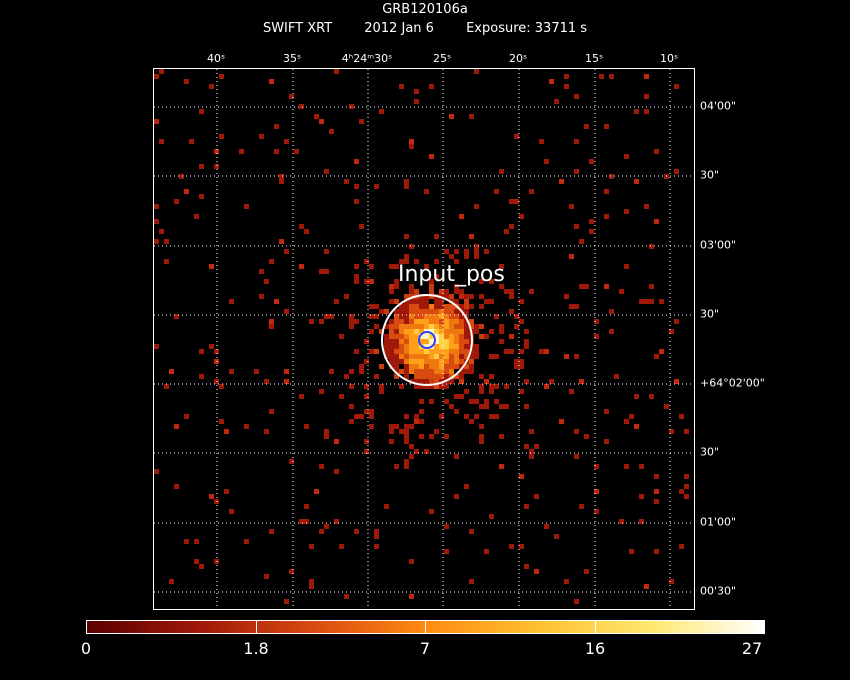 This screenshot has height=680, width=850. Describe the element at coordinates (595, 627) in the screenshot. I see `colorbar-tick` at that location.